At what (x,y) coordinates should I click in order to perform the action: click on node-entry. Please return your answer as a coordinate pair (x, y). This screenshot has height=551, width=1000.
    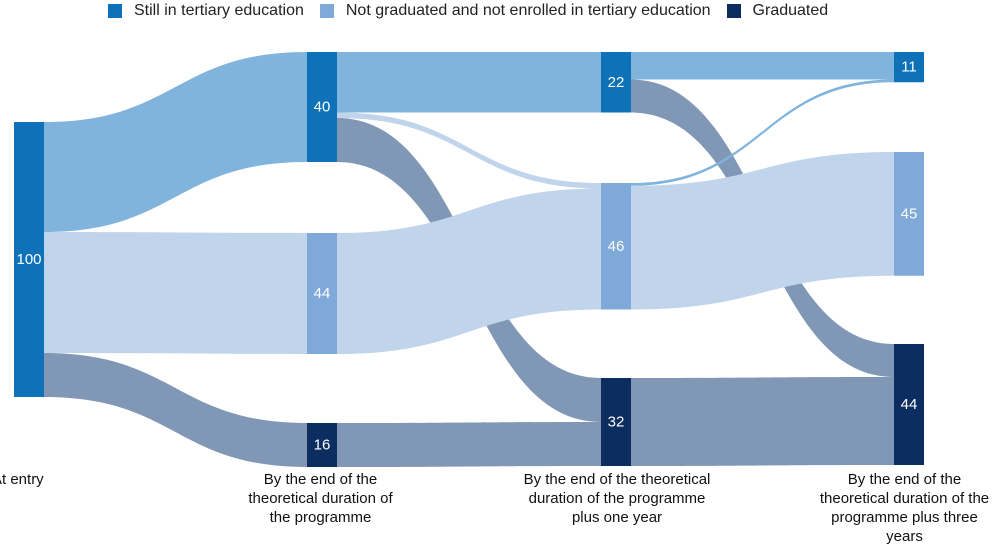
    Looking at the image, I should click on (29, 259).